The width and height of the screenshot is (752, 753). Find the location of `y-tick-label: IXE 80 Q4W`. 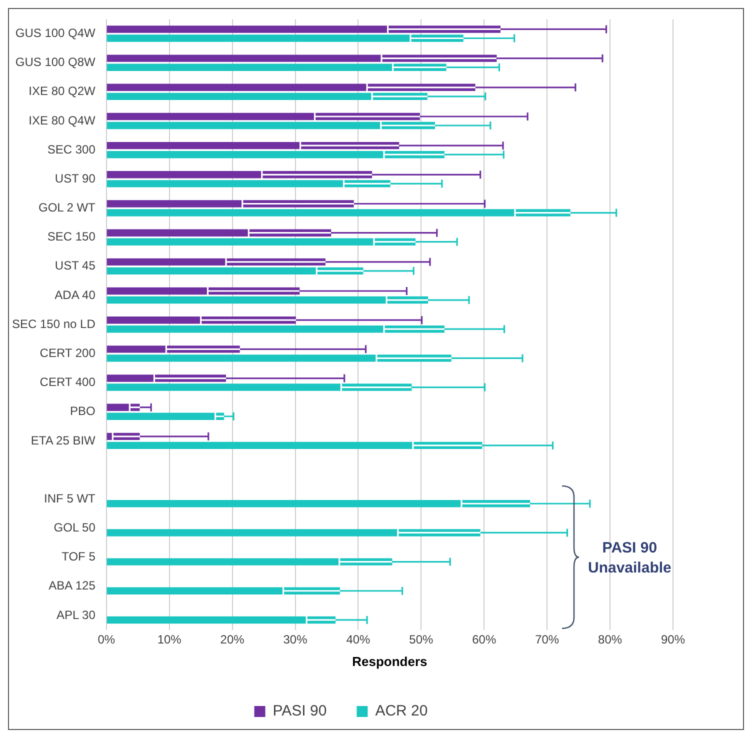

y-tick-label: IXE 80 Q4W is located at coordinates (62, 120).